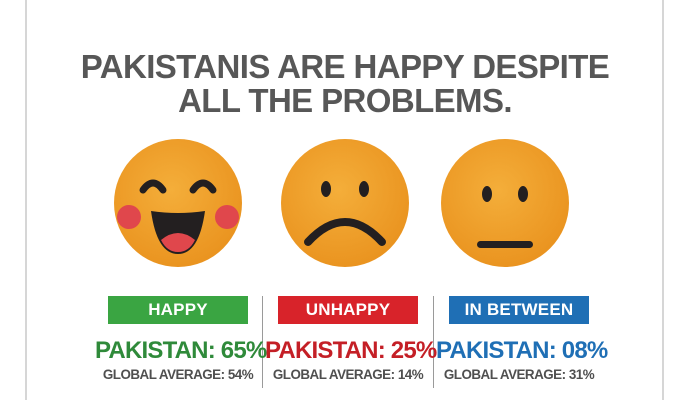 This screenshot has width=700, height=400. I want to click on pakistan-value: 08%, so click(584, 350).